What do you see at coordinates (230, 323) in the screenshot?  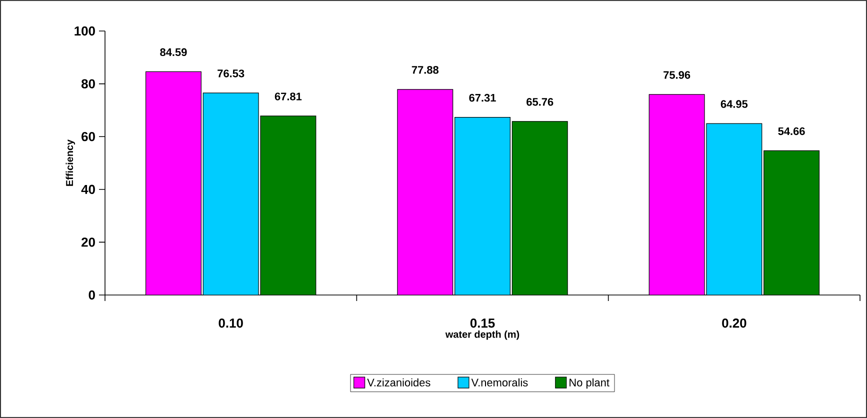 I see `x-tick-label: 0.10` at bounding box center [230, 323].